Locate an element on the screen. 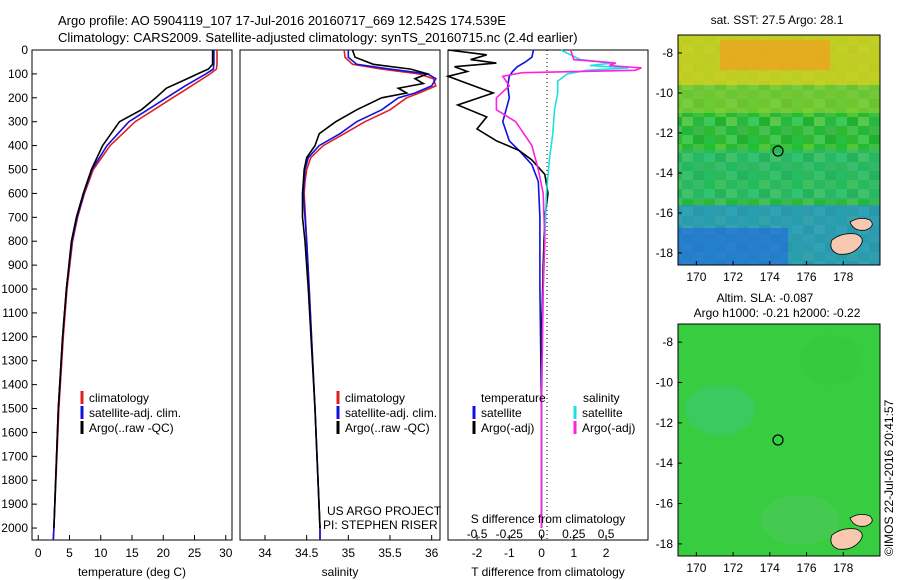  sst-warm-spot is located at coordinates (775, 55).